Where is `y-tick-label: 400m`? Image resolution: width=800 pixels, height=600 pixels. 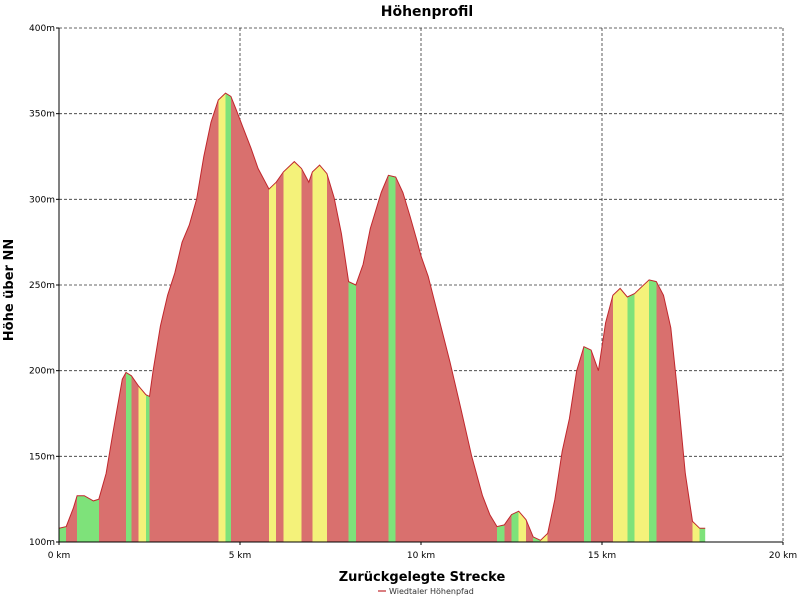
y-tick-label: 400m is located at coordinates (42, 29).